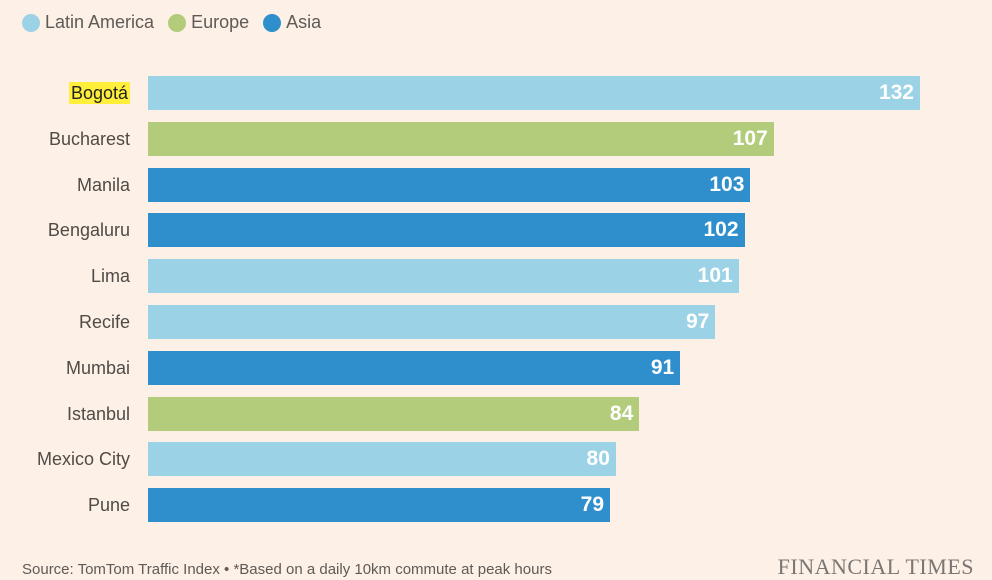  What do you see at coordinates (750, 138) in the screenshot?
I see `value-label: 107` at bounding box center [750, 138].